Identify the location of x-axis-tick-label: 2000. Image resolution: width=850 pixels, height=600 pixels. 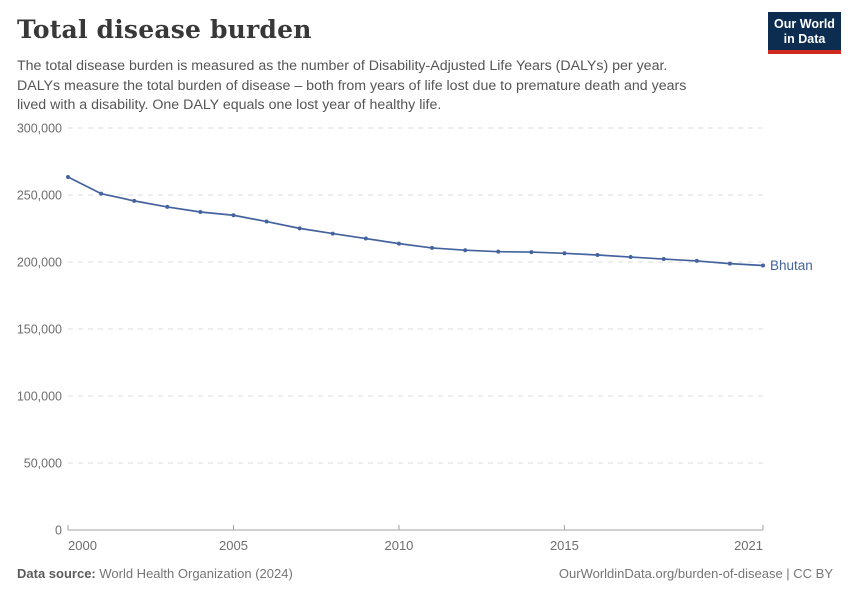
(82, 545).